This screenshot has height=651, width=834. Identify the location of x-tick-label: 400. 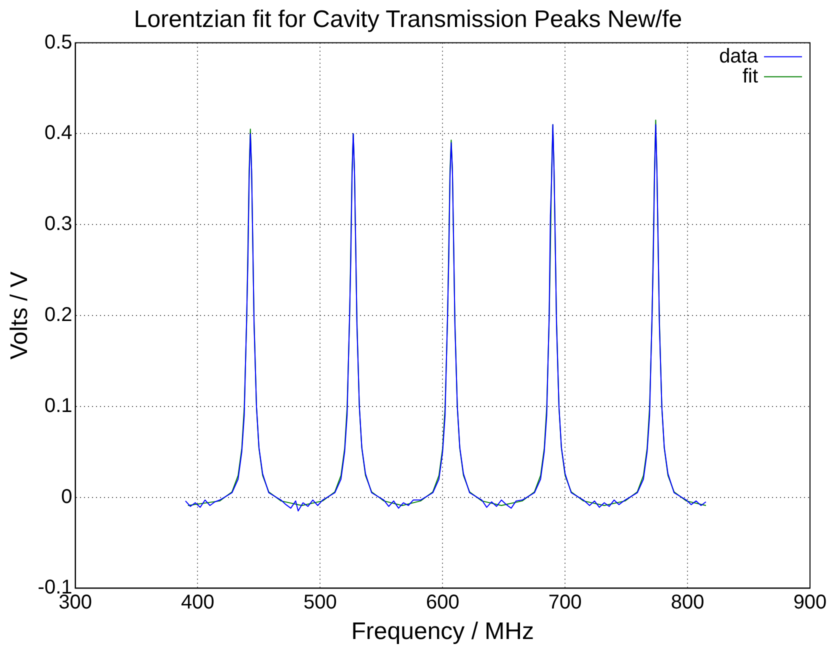
(197, 603).